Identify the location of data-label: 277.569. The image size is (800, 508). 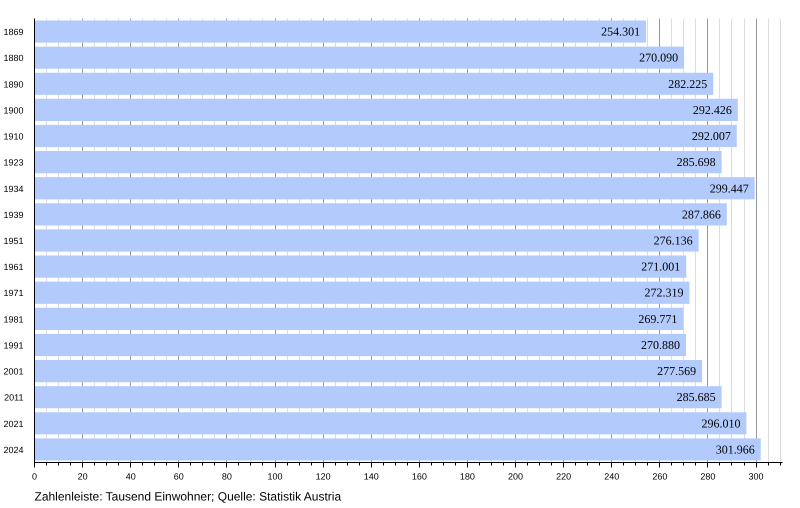
(676, 371).